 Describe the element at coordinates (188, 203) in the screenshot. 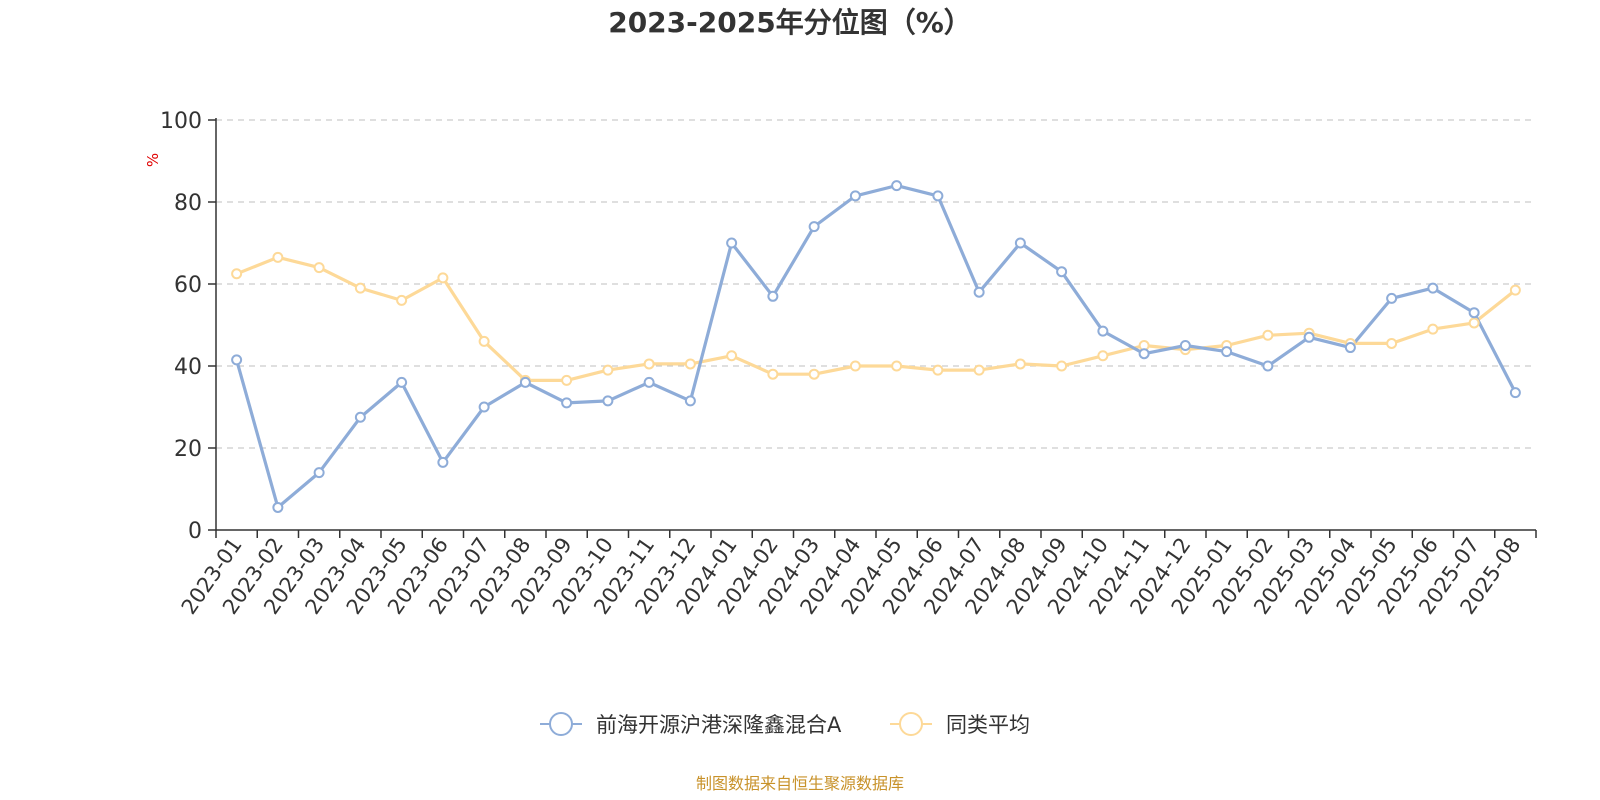

I see `y-tick-label: 80` at that location.